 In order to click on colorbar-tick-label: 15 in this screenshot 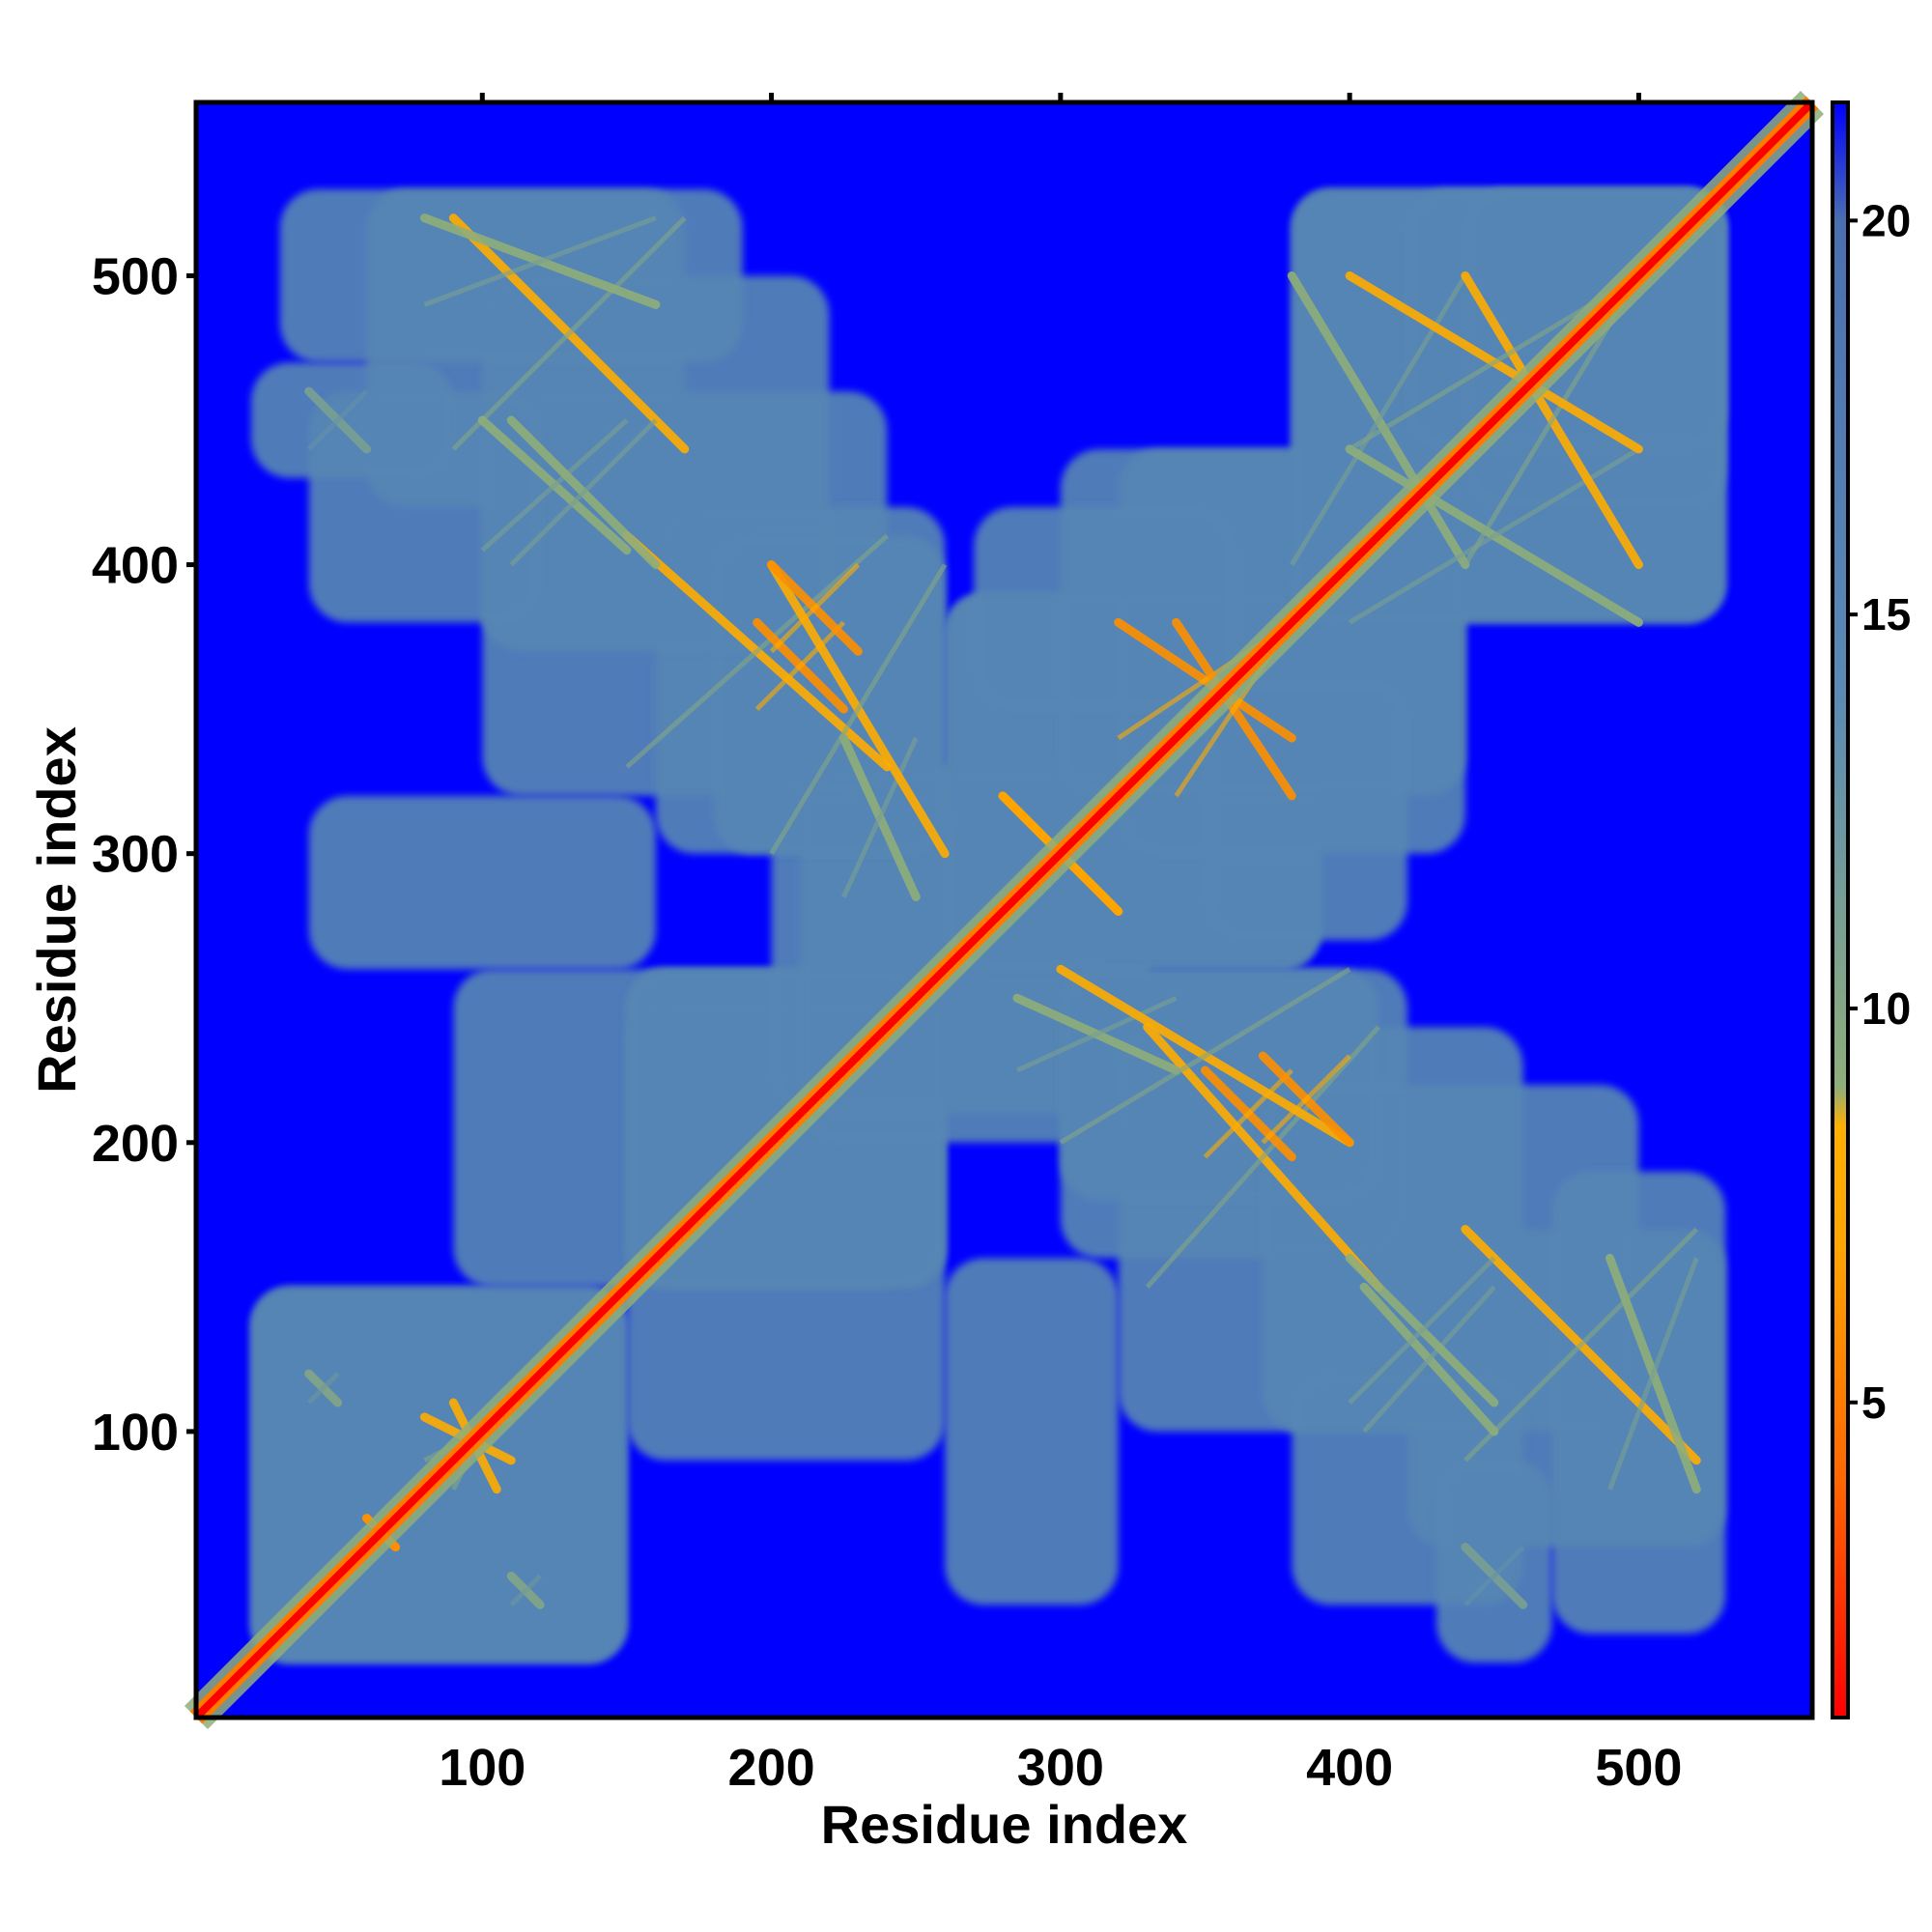, I will do `click(1886, 614)`.